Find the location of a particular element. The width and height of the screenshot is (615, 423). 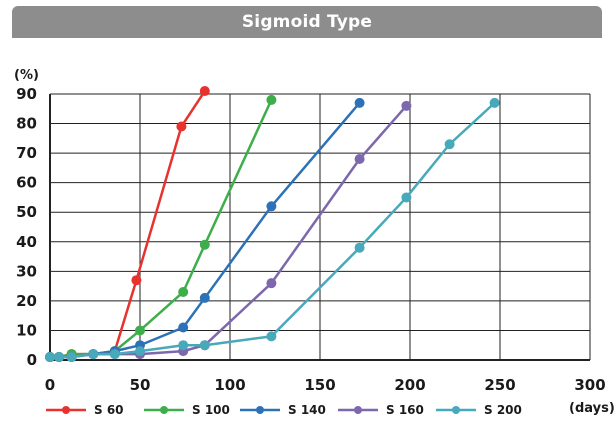

chart-legend: S 60 S 100 S 140 S 160 S 200 is located at coordinates (284, 410).